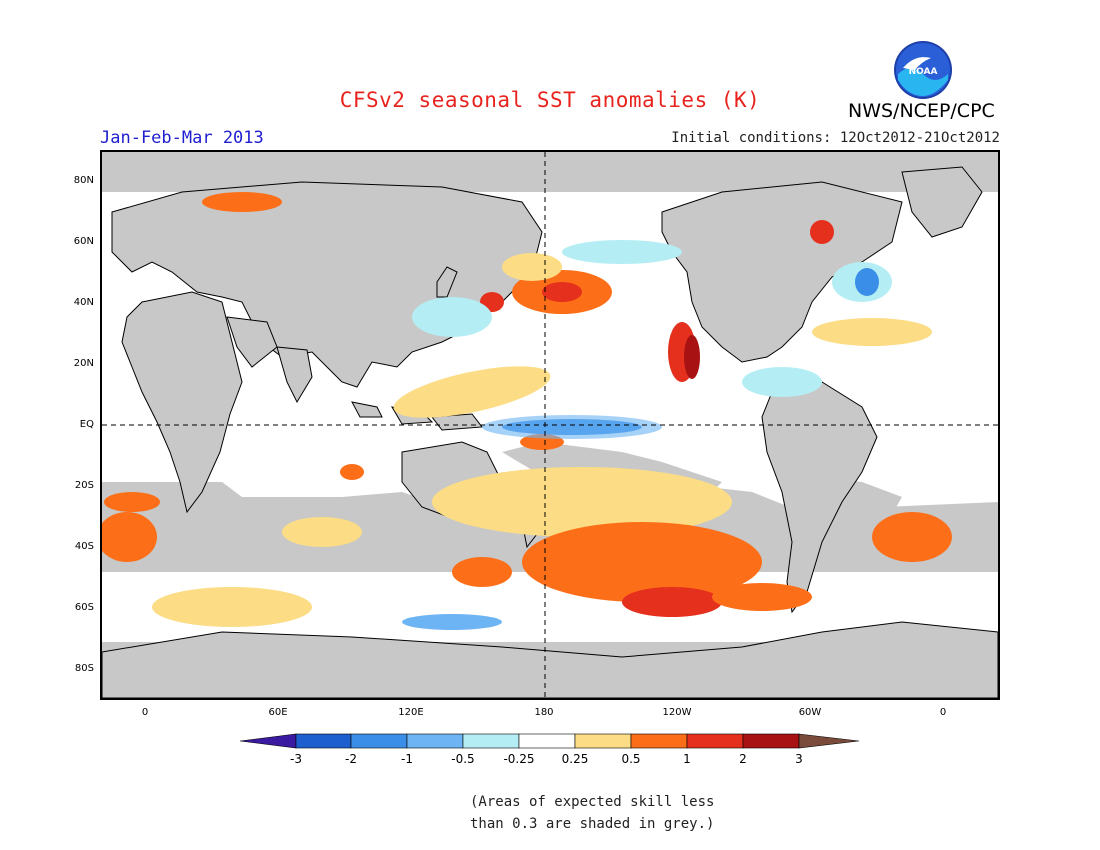 Image resolution: width=1100 pixels, height=850 pixels. Describe the element at coordinates (407, 759) in the screenshot. I see `colorbar-label: -1` at that location.